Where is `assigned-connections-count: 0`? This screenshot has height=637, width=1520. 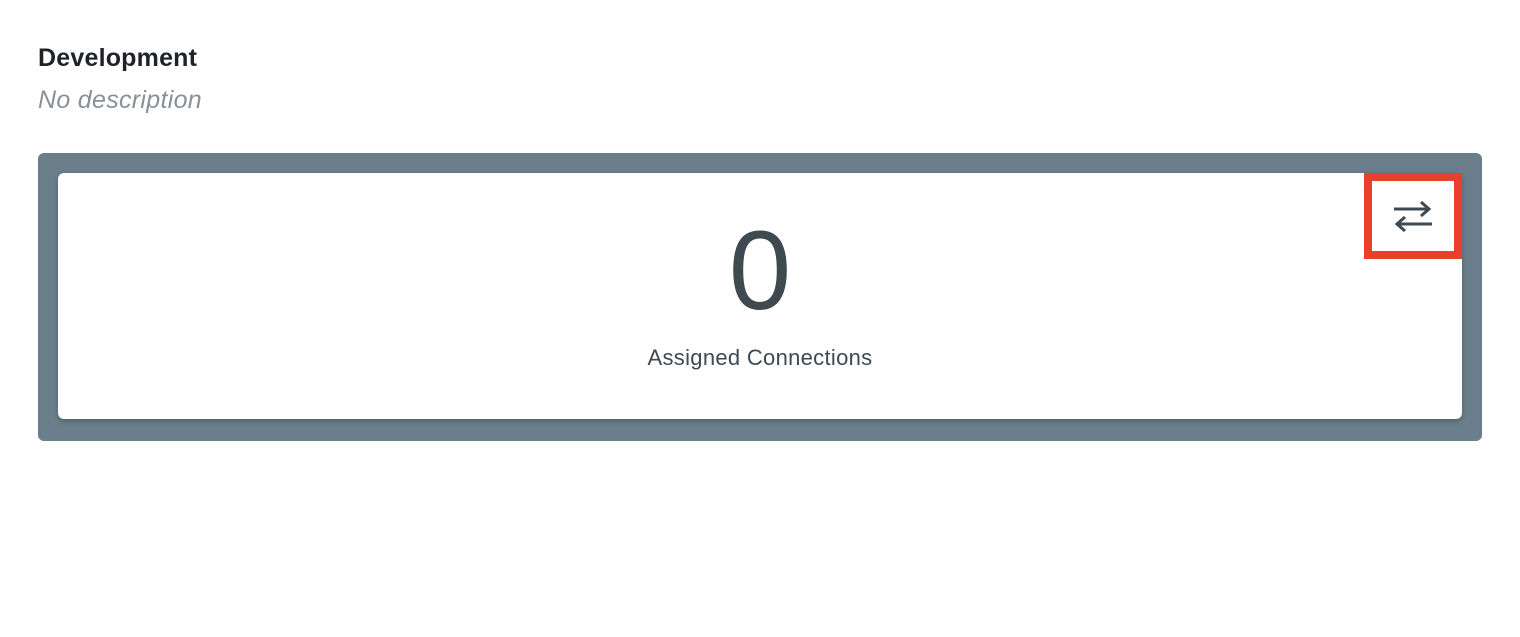
assigned-connections-count: 0 is located at coordinates (760, 270).